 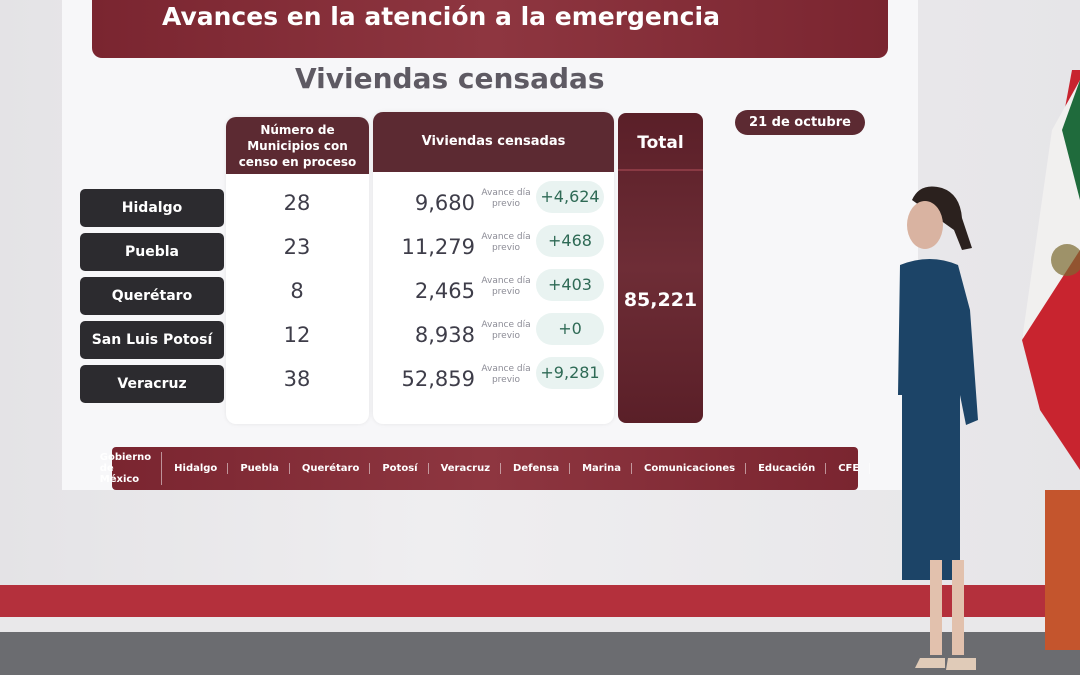 I want to click on delta-badge: +9,281, so click(x=570, y=373).